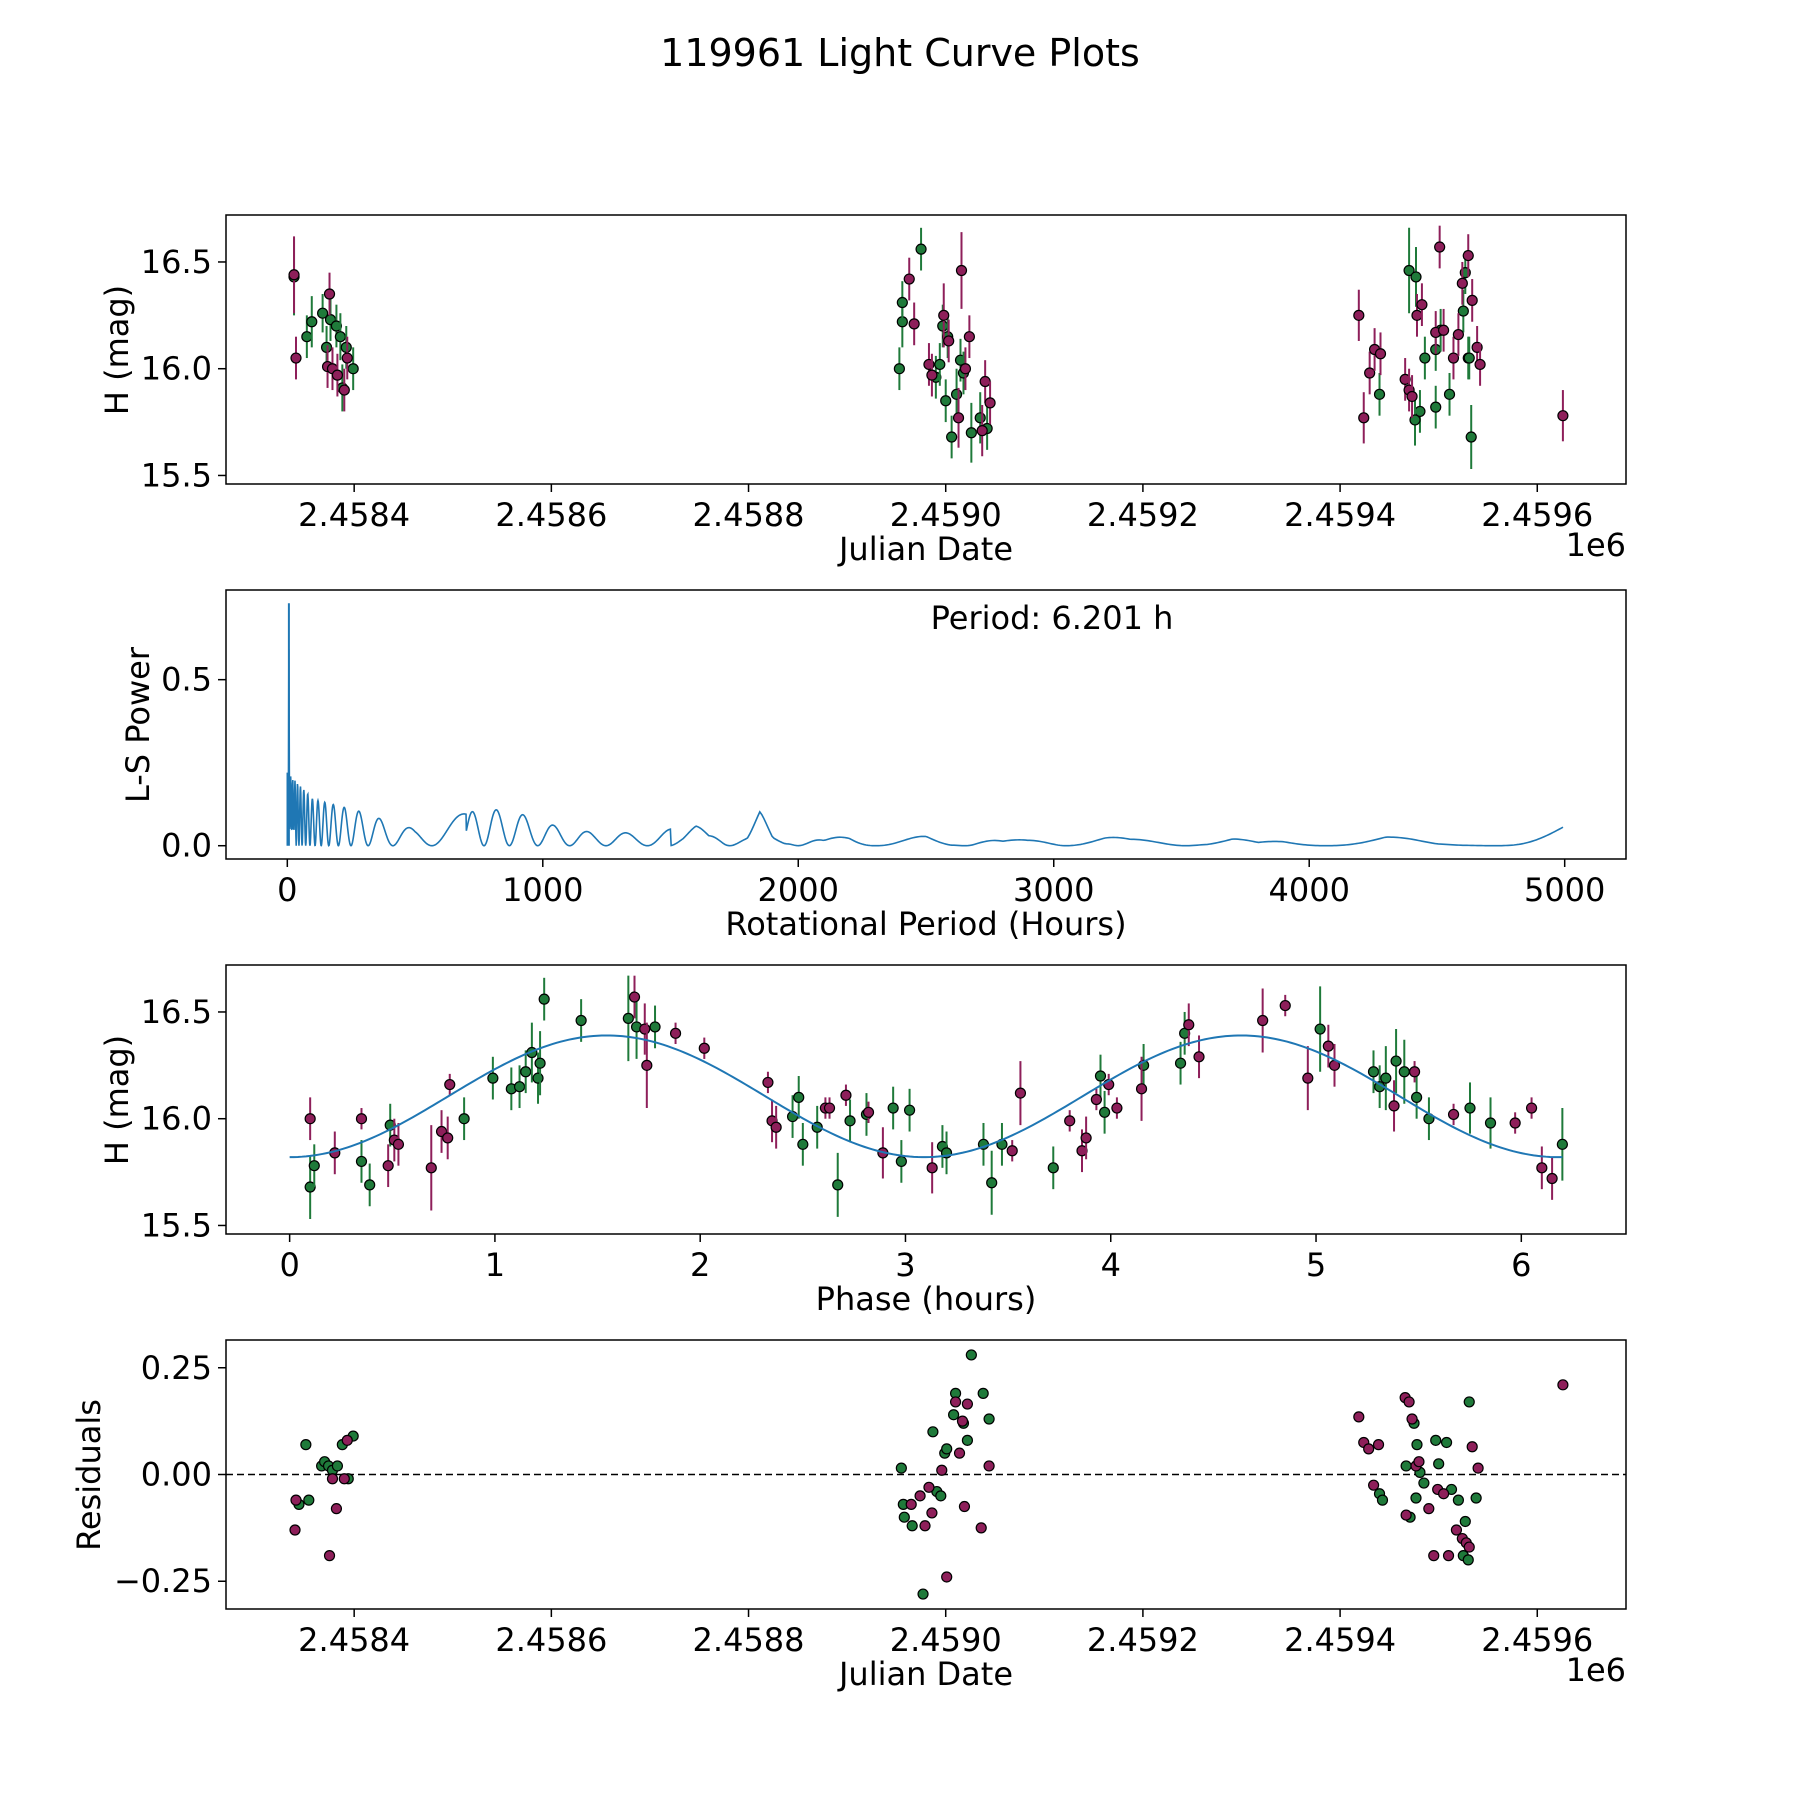 The height and width of the screenshot is (1800, 1800). Describe the element at coordinates (905, 1265) in the screenshot. I see `x-tick-label: 3` at that location.